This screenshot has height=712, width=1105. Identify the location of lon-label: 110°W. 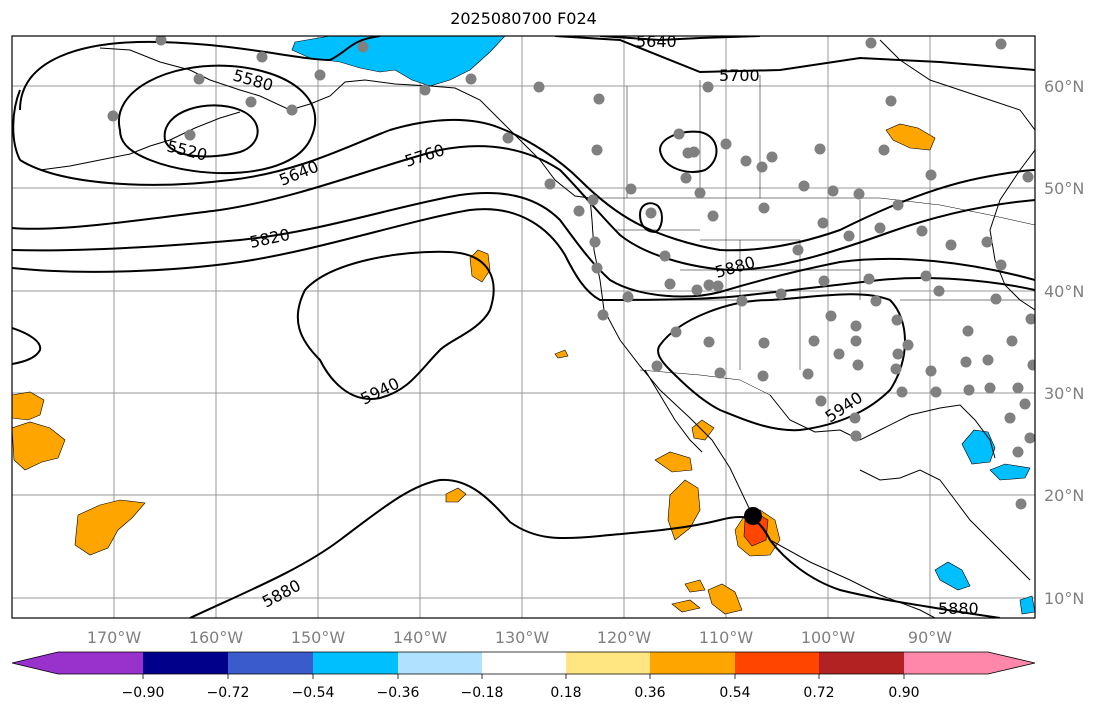
(726, 637).